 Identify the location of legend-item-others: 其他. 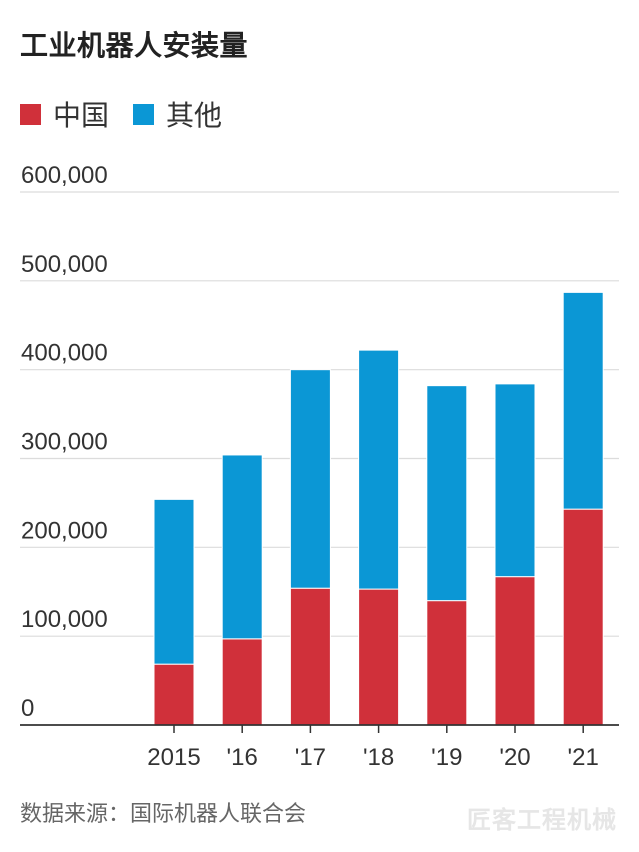
(177, 114).